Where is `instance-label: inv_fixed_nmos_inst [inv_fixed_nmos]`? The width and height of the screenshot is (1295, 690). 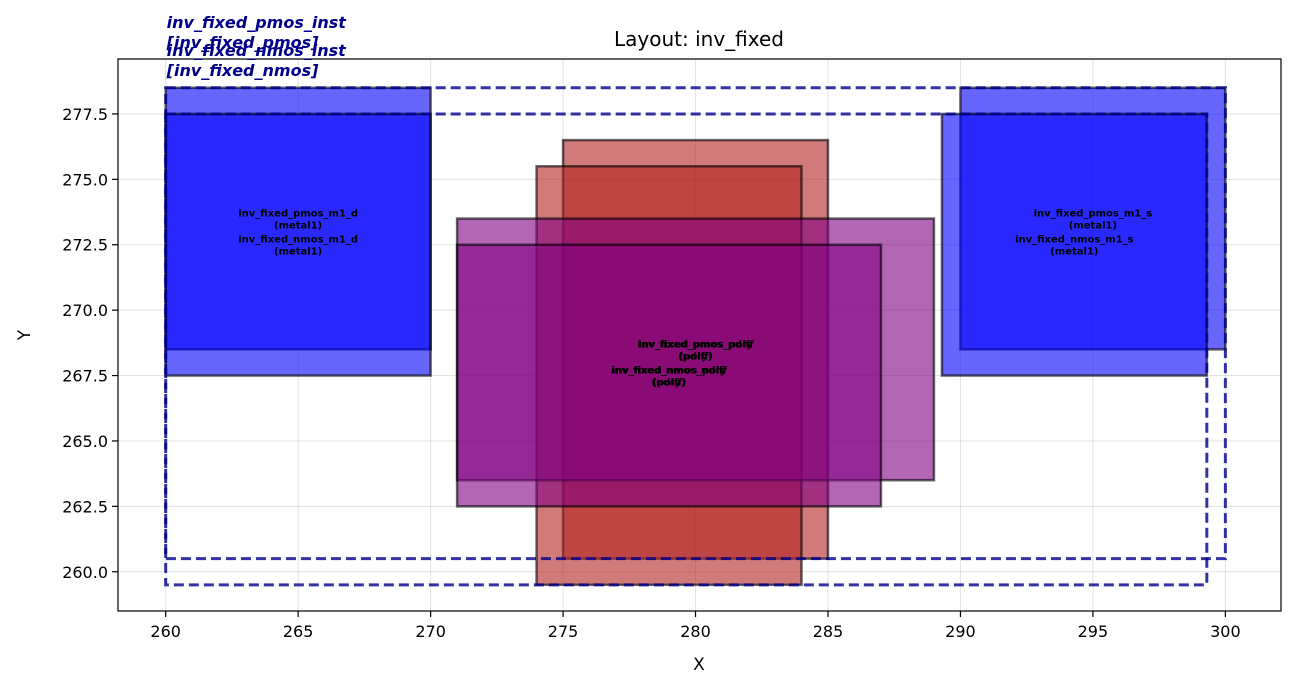
instance-label: inv_fixed_nmos_inst [inv_fixed_nmos] is located at coordinates (257, 60).